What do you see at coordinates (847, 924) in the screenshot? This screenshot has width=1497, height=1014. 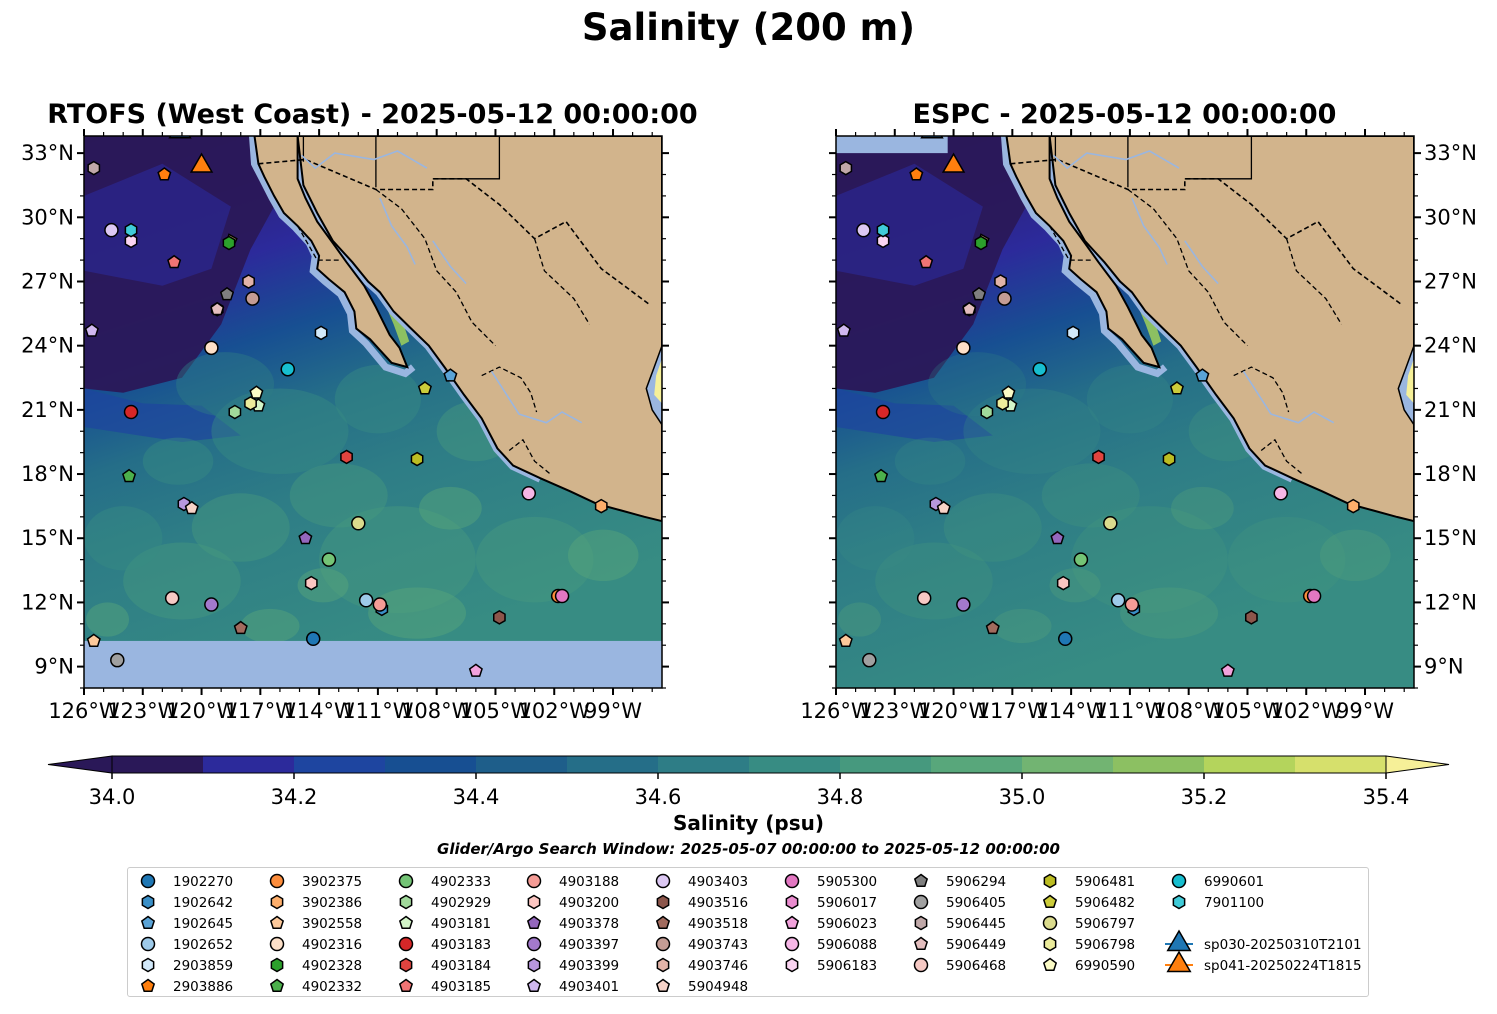 I see `legend-label: 5906023` at bounding box center [847, 924].